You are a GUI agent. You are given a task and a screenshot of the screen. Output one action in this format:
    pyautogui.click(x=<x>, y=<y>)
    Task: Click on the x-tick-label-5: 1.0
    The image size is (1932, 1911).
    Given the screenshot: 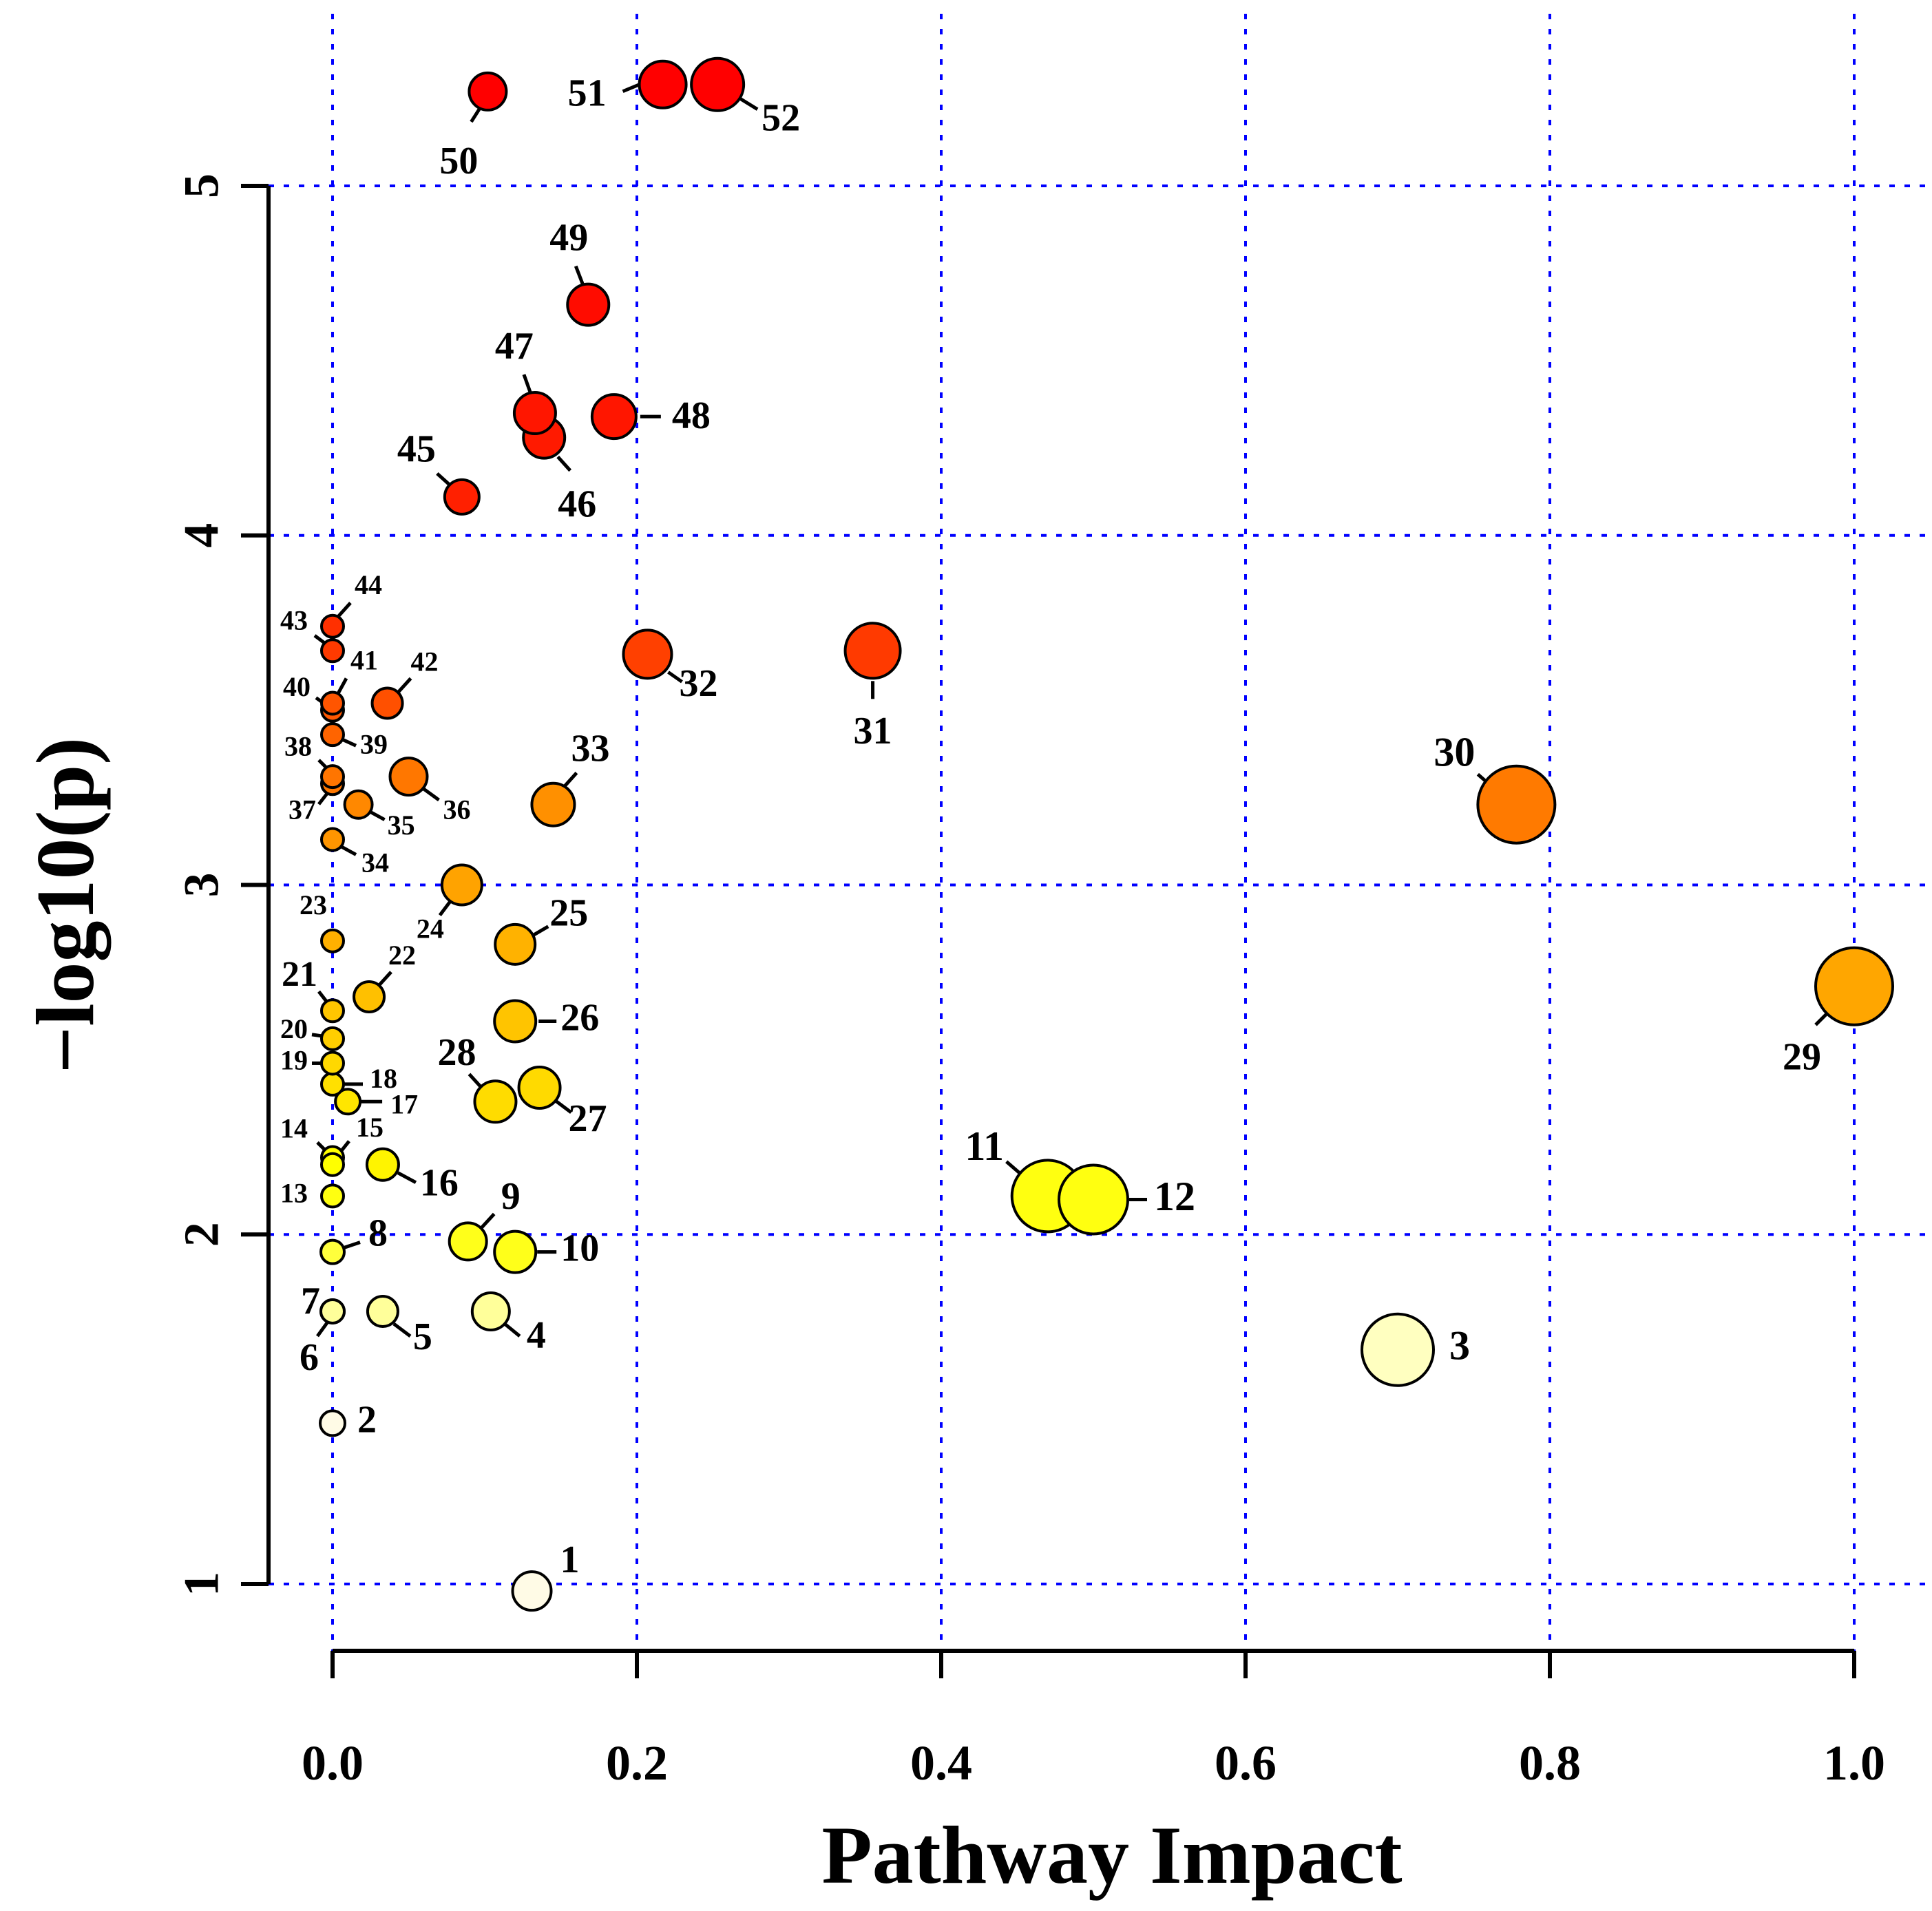 What is the action you would take?
    pyautogui.click(x=1854, y=1763)
    